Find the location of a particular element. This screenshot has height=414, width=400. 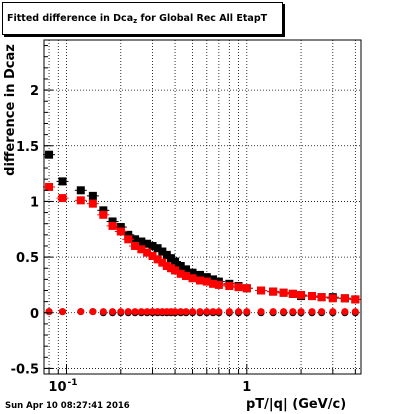

timestamp-footer: Sun Apr 10 08:27:41 2016 is located at coordinates (67, 406).